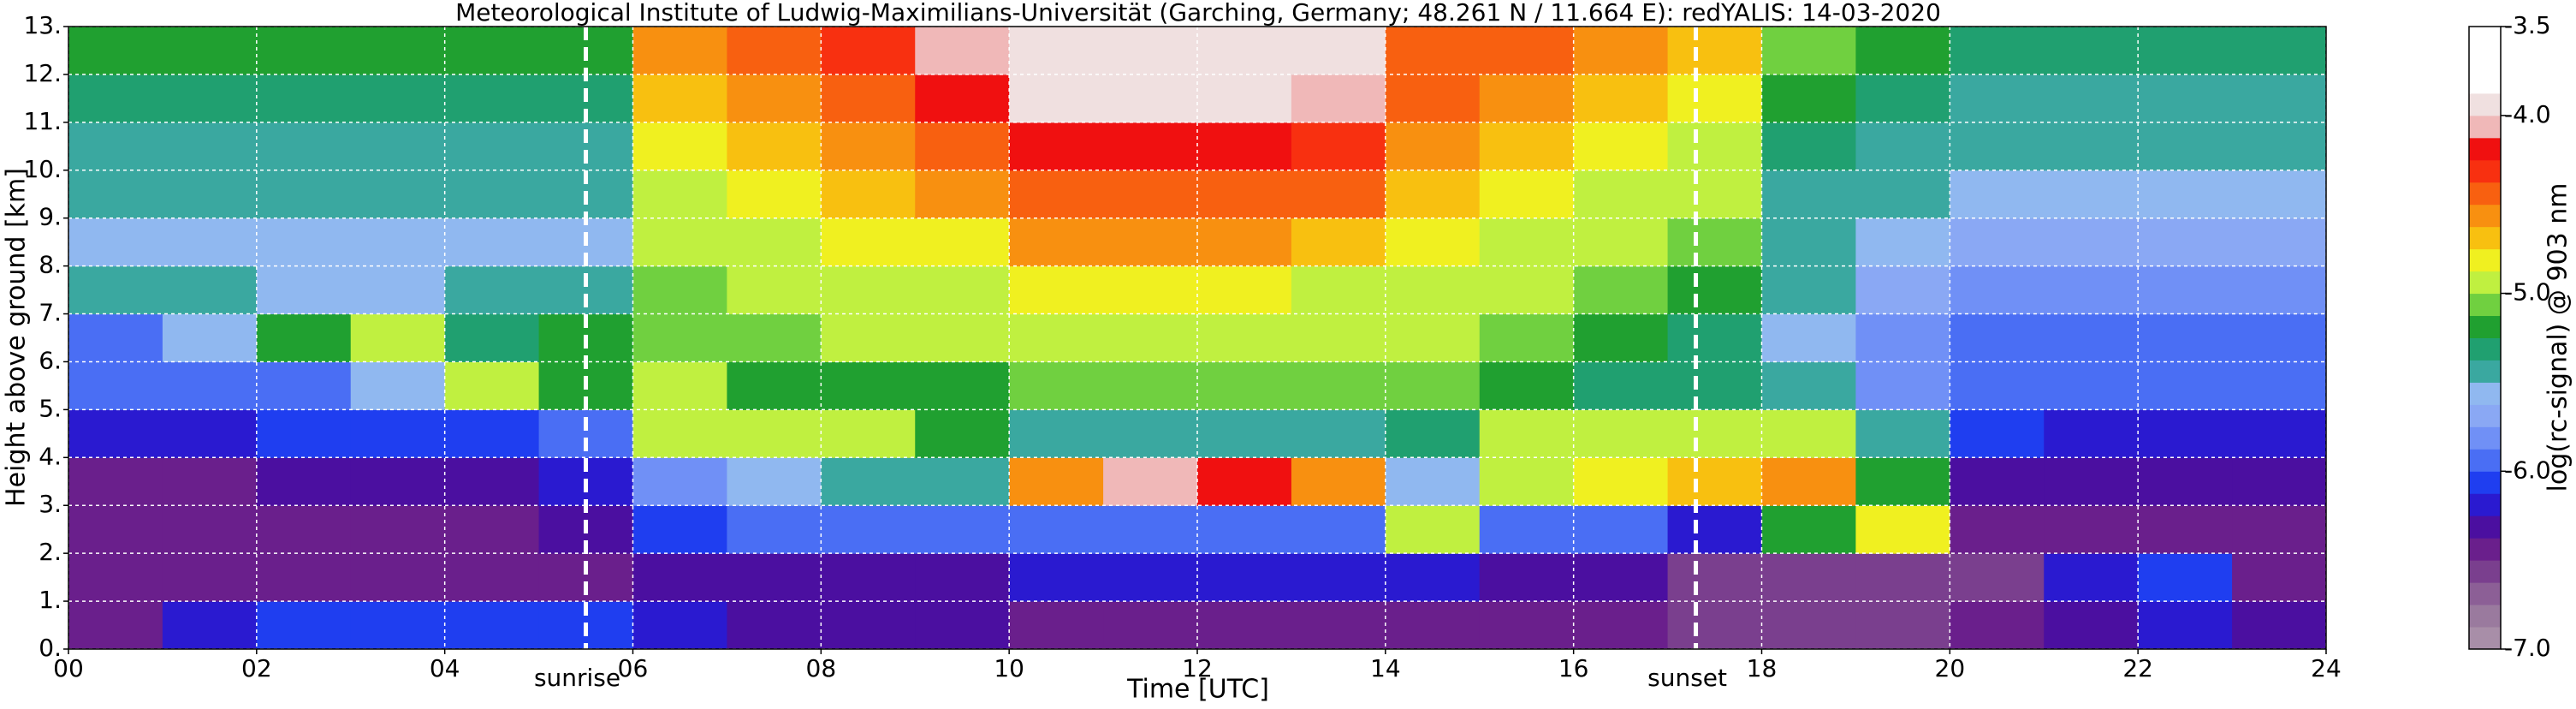 The height and width of the screenshot is (709, 2576). I want to click on y-tick-label: 5., so click(50, 408).